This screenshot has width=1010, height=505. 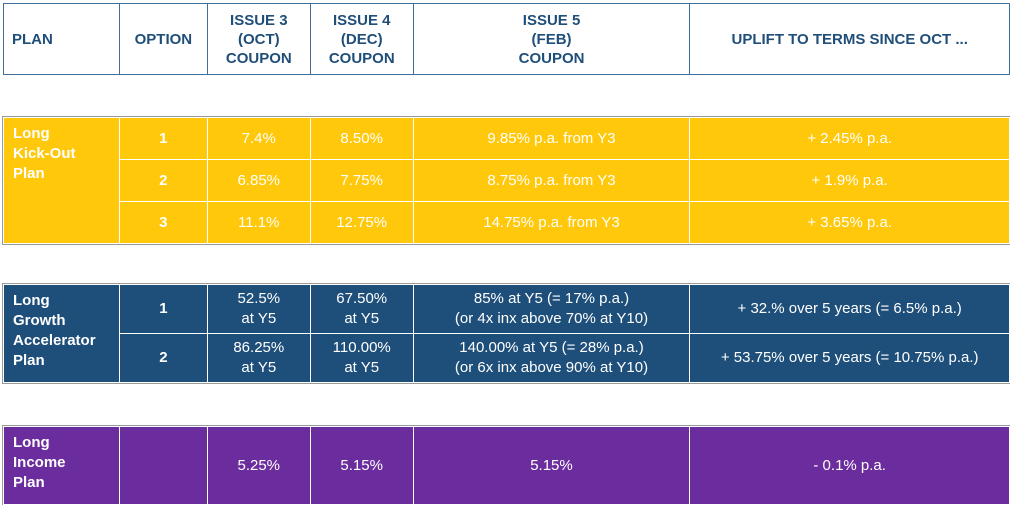 I want to click on uplift-cell: - 0.1% p.a., so click(x=849, y=465).